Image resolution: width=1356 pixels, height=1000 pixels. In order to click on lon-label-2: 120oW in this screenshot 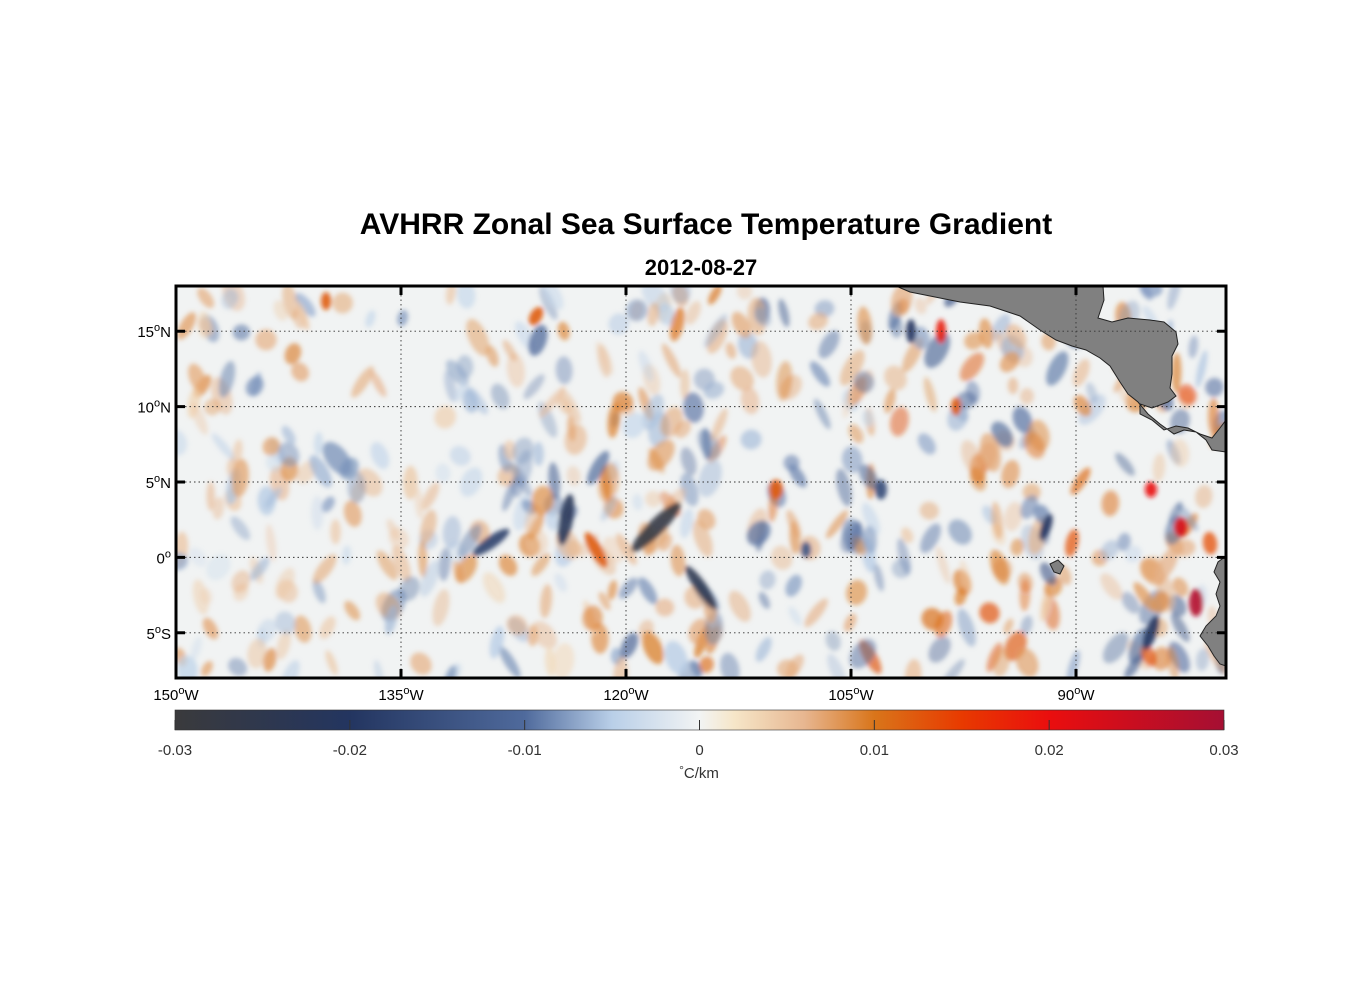, I will do `click(626, 694)`.